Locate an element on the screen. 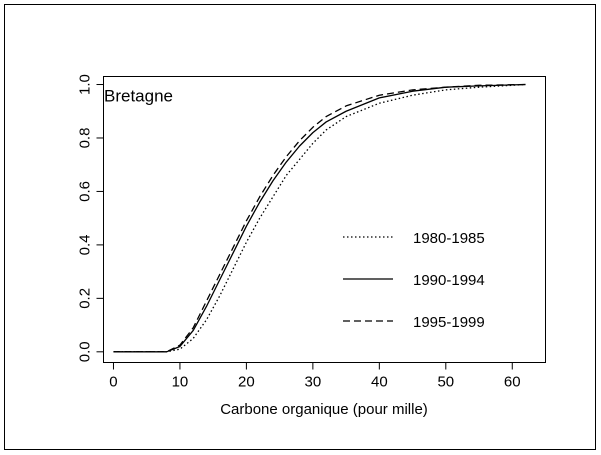 This screenshot has height=455, width=601. y-tick-label: 0.2 is located at coordinates (84, 298).